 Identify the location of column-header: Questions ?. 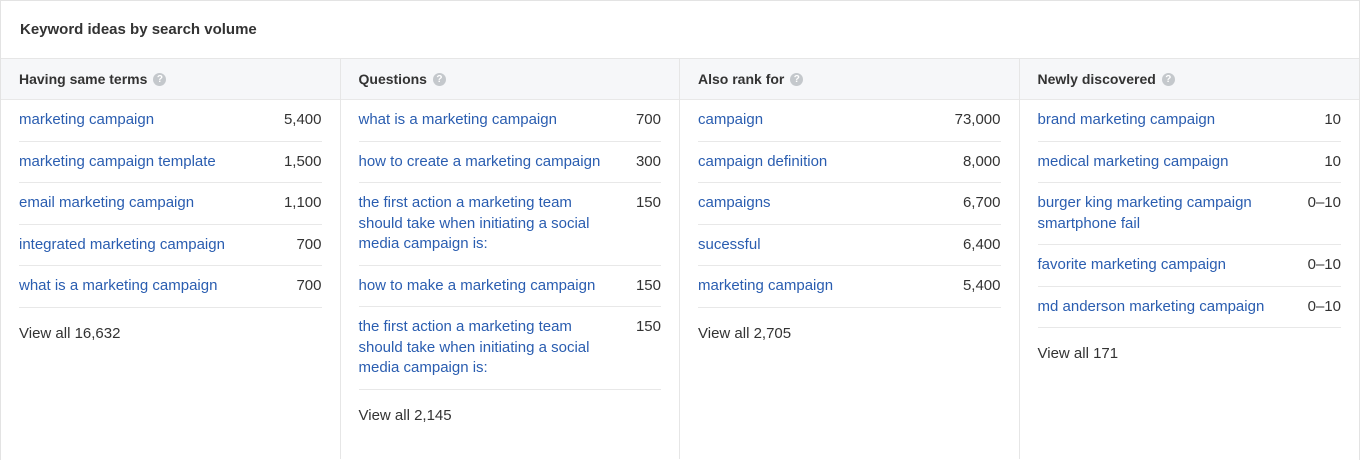
(509, 79).